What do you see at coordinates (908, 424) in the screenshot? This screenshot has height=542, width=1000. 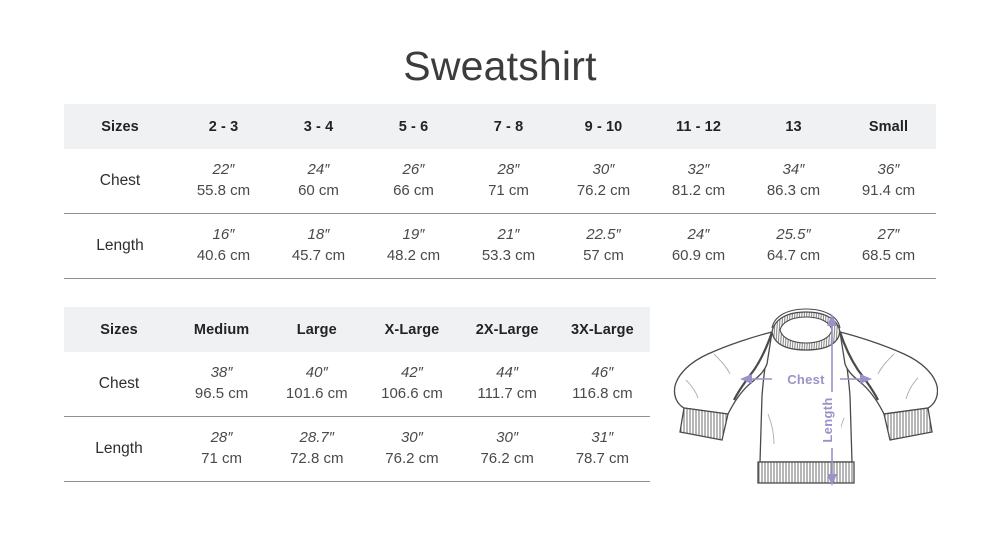 I see `right-cuff-path` at bounding box center [908, 424].